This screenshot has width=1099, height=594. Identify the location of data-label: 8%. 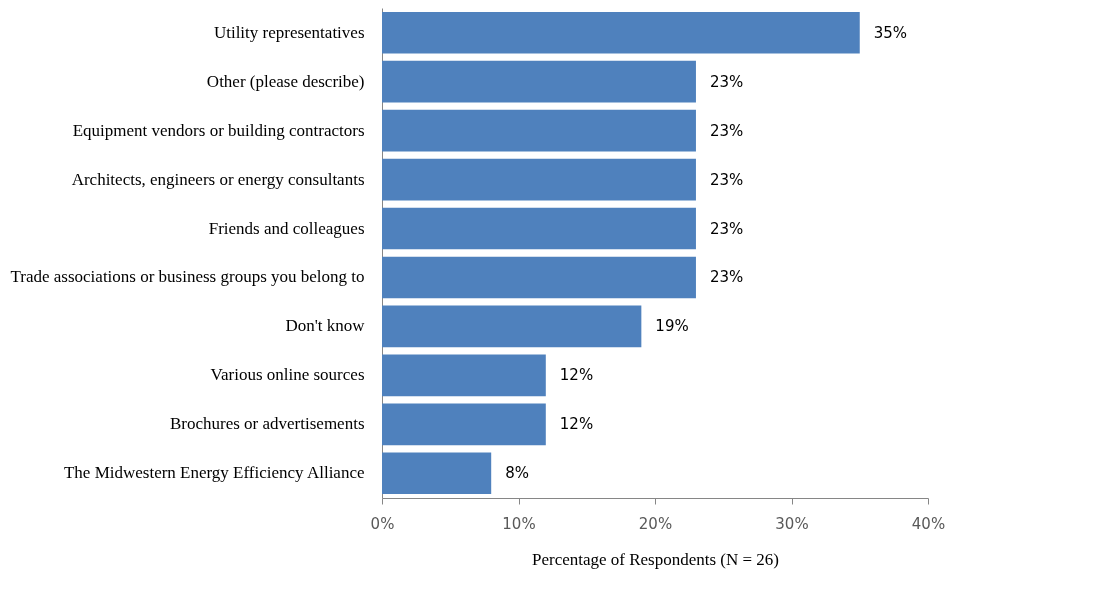
(517, 473).